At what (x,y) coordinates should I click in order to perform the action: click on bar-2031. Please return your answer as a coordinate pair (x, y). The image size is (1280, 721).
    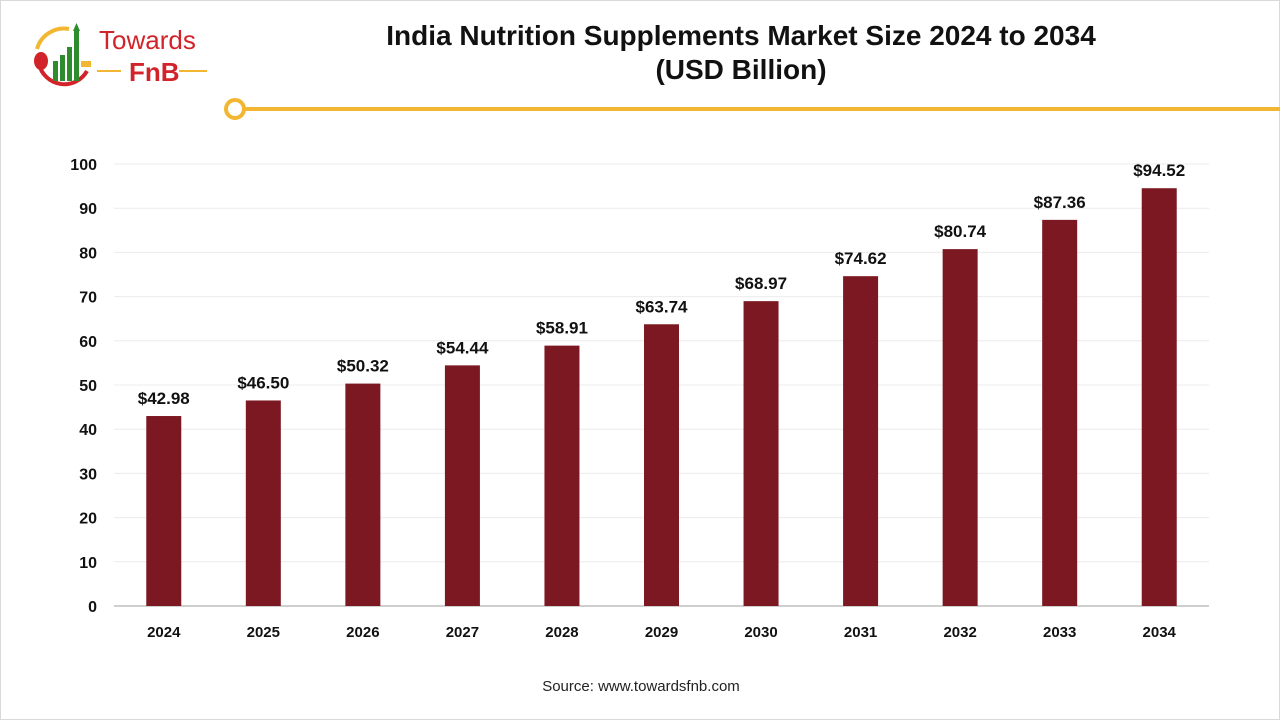
    Looking at the image, I should click on (861, 441).